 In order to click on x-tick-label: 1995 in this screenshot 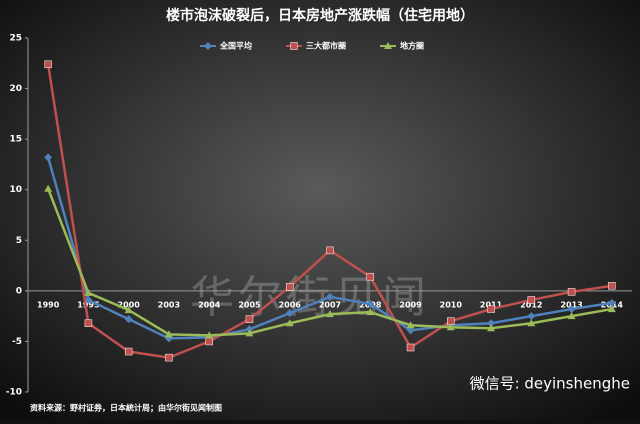, I will do `click(88, 304)`.